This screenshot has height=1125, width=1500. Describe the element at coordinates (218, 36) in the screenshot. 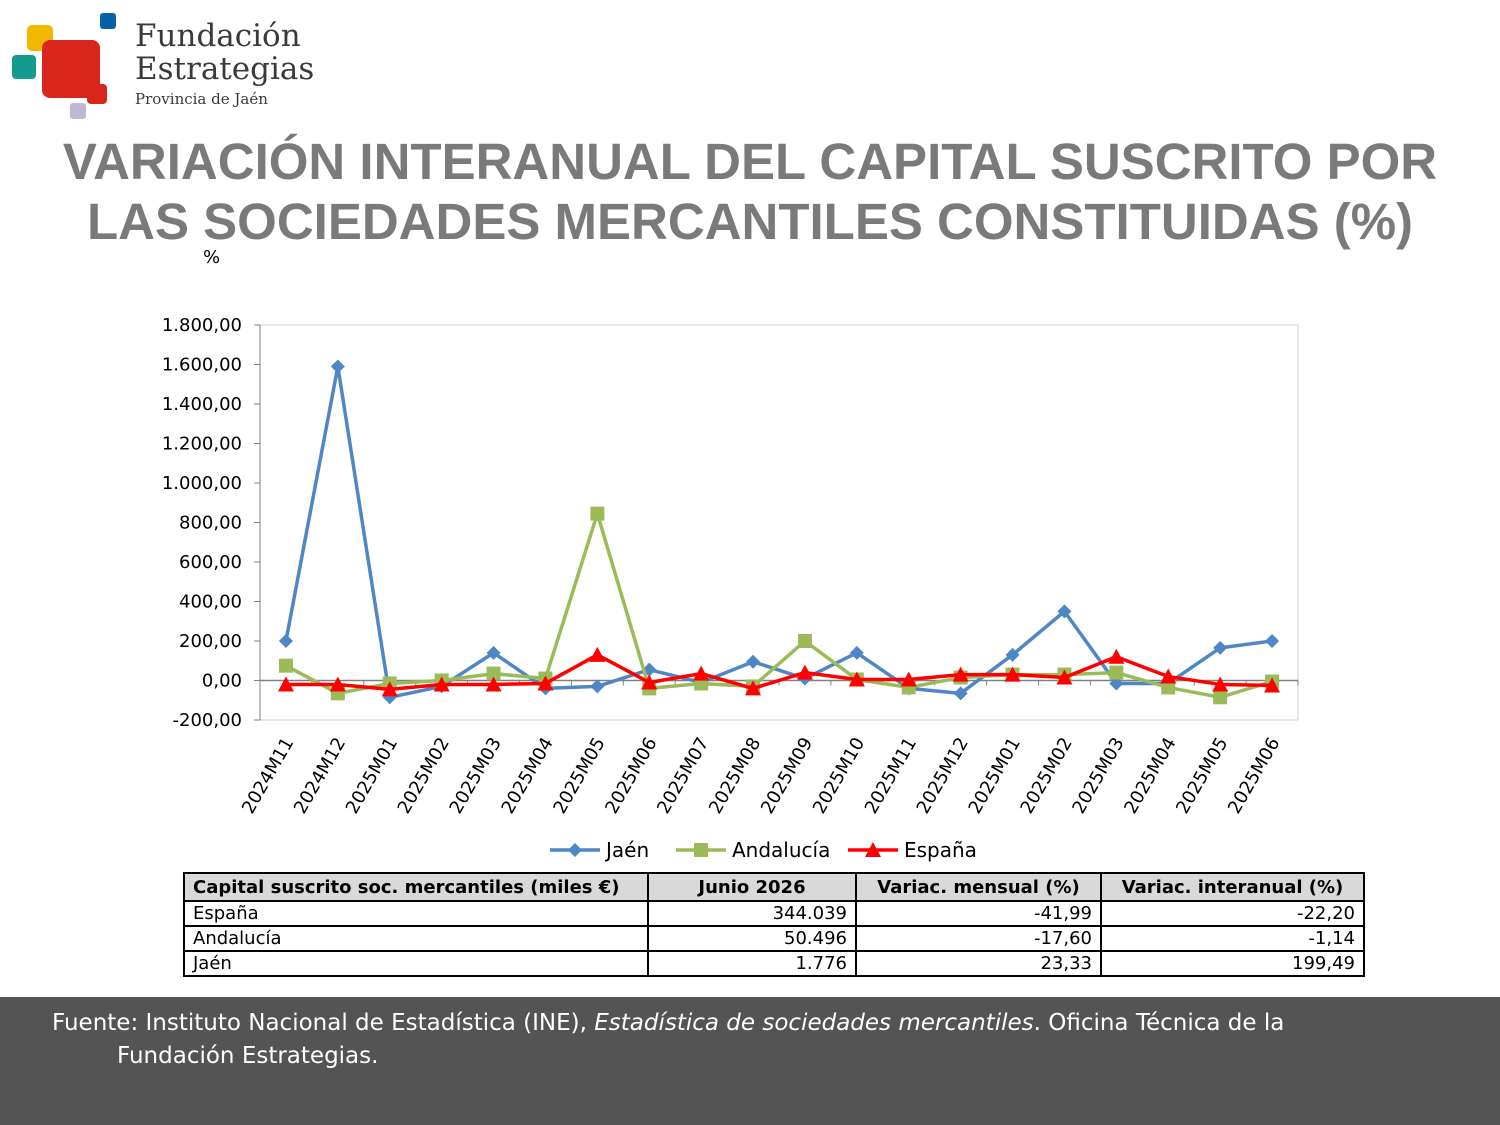

I see `brand-name-line1: Fundación` at that location.